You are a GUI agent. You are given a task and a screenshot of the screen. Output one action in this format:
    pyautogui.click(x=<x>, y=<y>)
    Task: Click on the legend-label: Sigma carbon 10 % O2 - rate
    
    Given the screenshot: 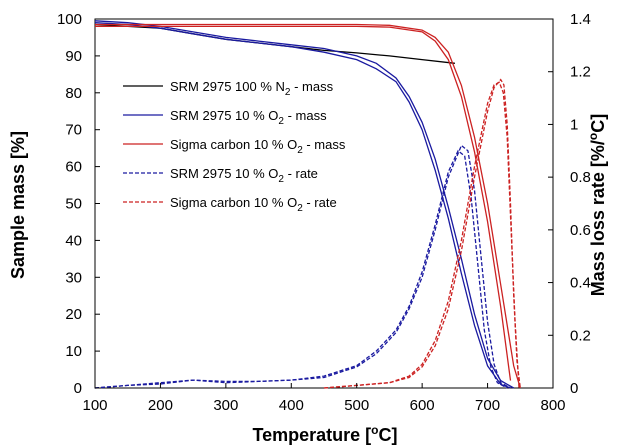 What is the action you would take?
    pyautogui.click(x=253, y=204)
    